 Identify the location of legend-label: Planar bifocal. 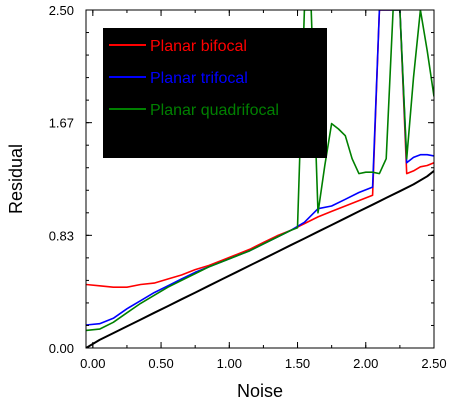
(198, 46).